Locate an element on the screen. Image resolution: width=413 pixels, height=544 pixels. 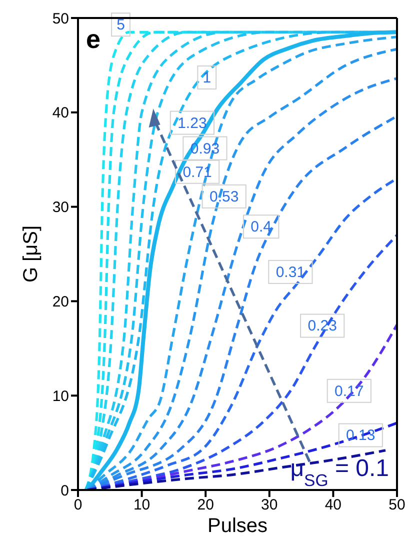
chart-title: e is located at coordinates (93, 39).